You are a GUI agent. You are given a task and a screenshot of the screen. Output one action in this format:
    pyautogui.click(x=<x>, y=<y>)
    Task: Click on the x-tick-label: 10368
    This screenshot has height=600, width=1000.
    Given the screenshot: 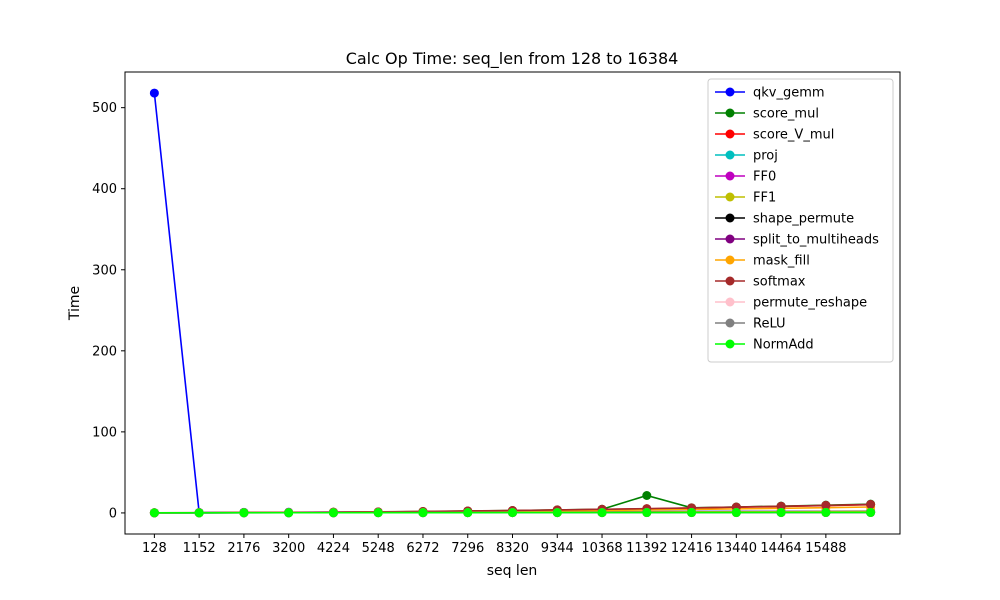 What is the action you would take?
    pyautogui.click(x=601, y=548)
    